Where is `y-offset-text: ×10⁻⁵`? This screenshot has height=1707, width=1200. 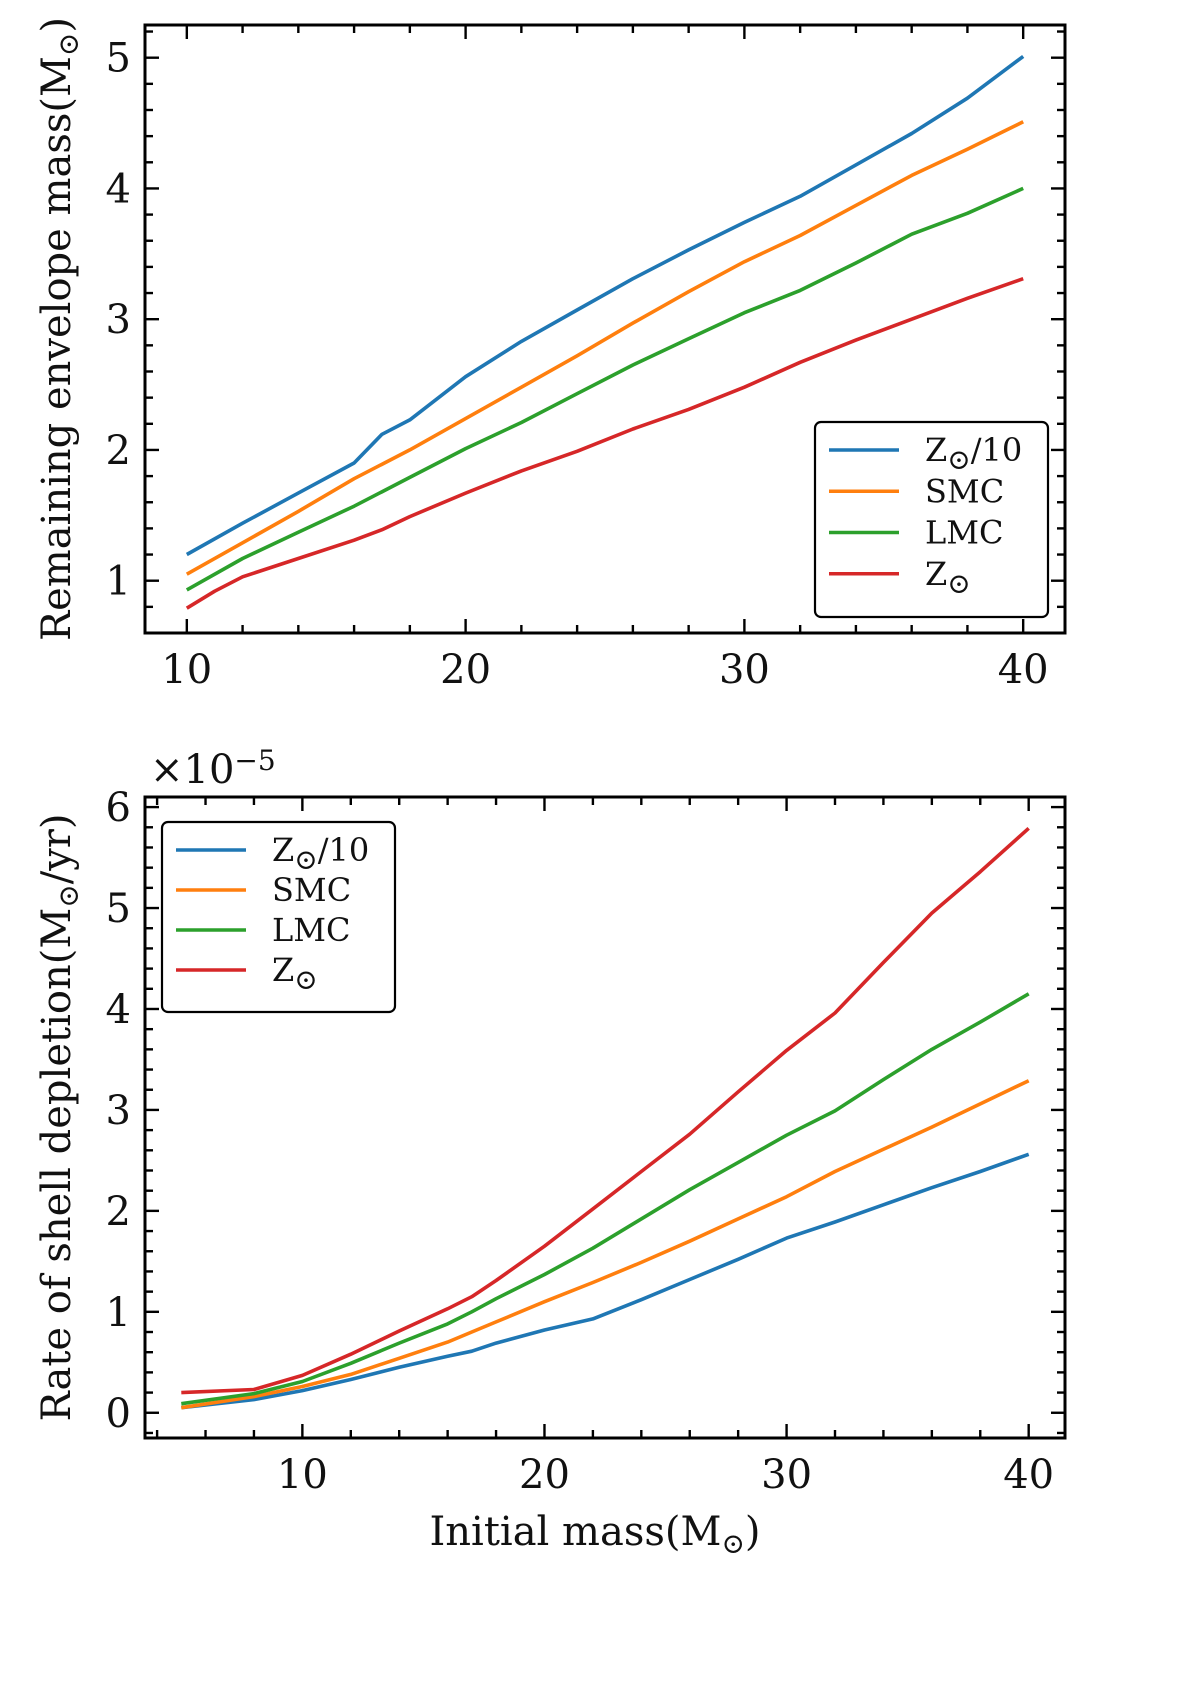
y-offset-text: ×10⁻⁵ is located at coordinates (213, 768).